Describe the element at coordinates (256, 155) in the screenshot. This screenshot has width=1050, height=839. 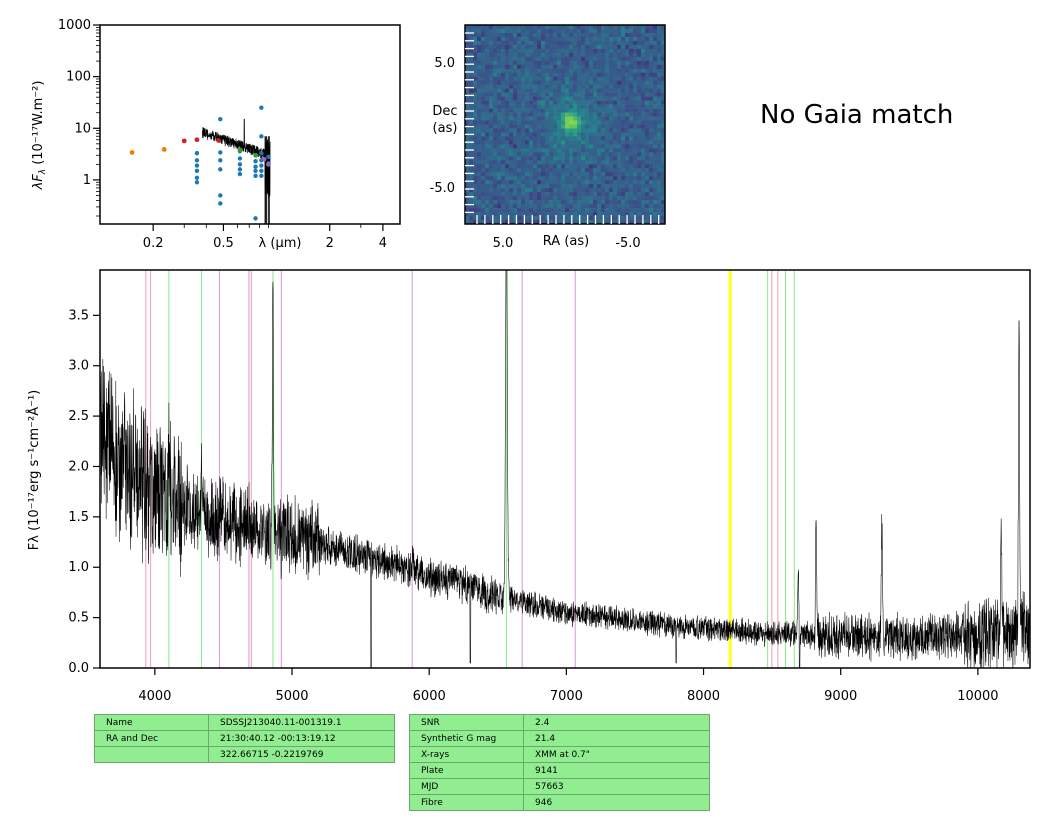
I see `sed-photometry-point` at that location.